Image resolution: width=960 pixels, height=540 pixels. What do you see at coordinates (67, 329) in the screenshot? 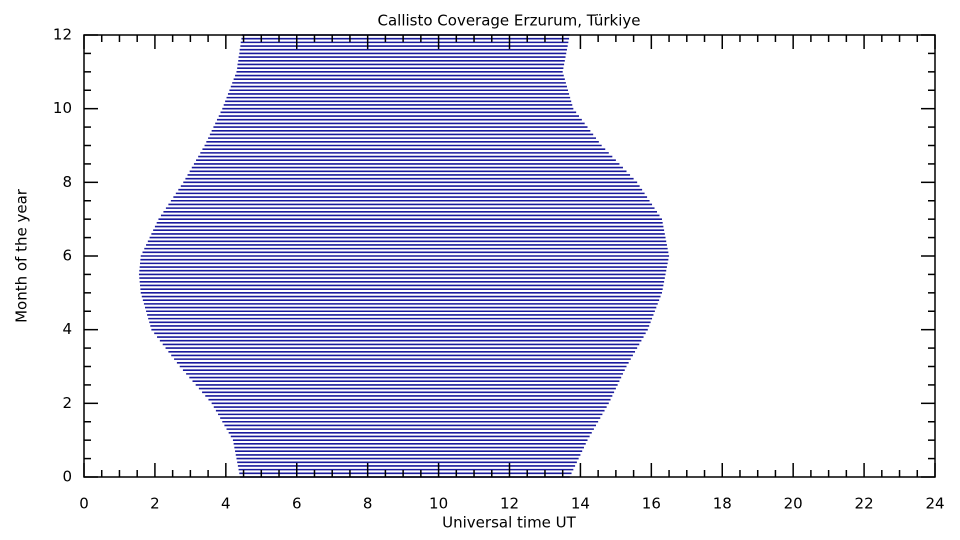
I see `y-tick-label: 4` at bounding box center [67, 329].